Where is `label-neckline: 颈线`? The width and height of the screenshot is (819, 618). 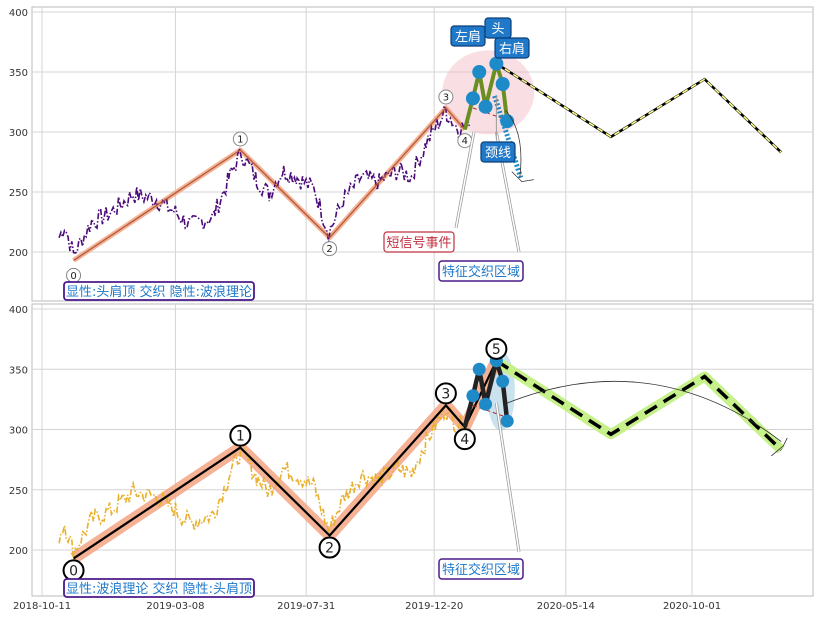 label-neckline: 颈线 is located at coordinates (498, 152).